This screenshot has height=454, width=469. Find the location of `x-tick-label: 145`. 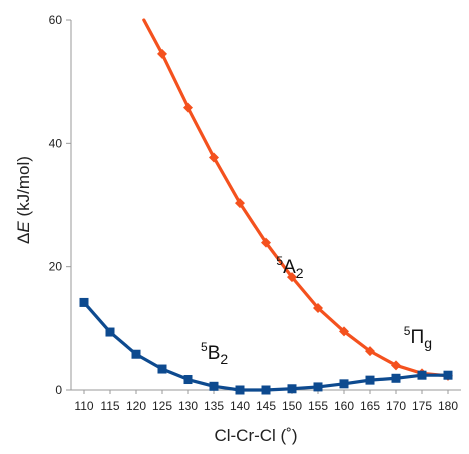

x-tick-label: 145 is located at coordinates (266, 406).